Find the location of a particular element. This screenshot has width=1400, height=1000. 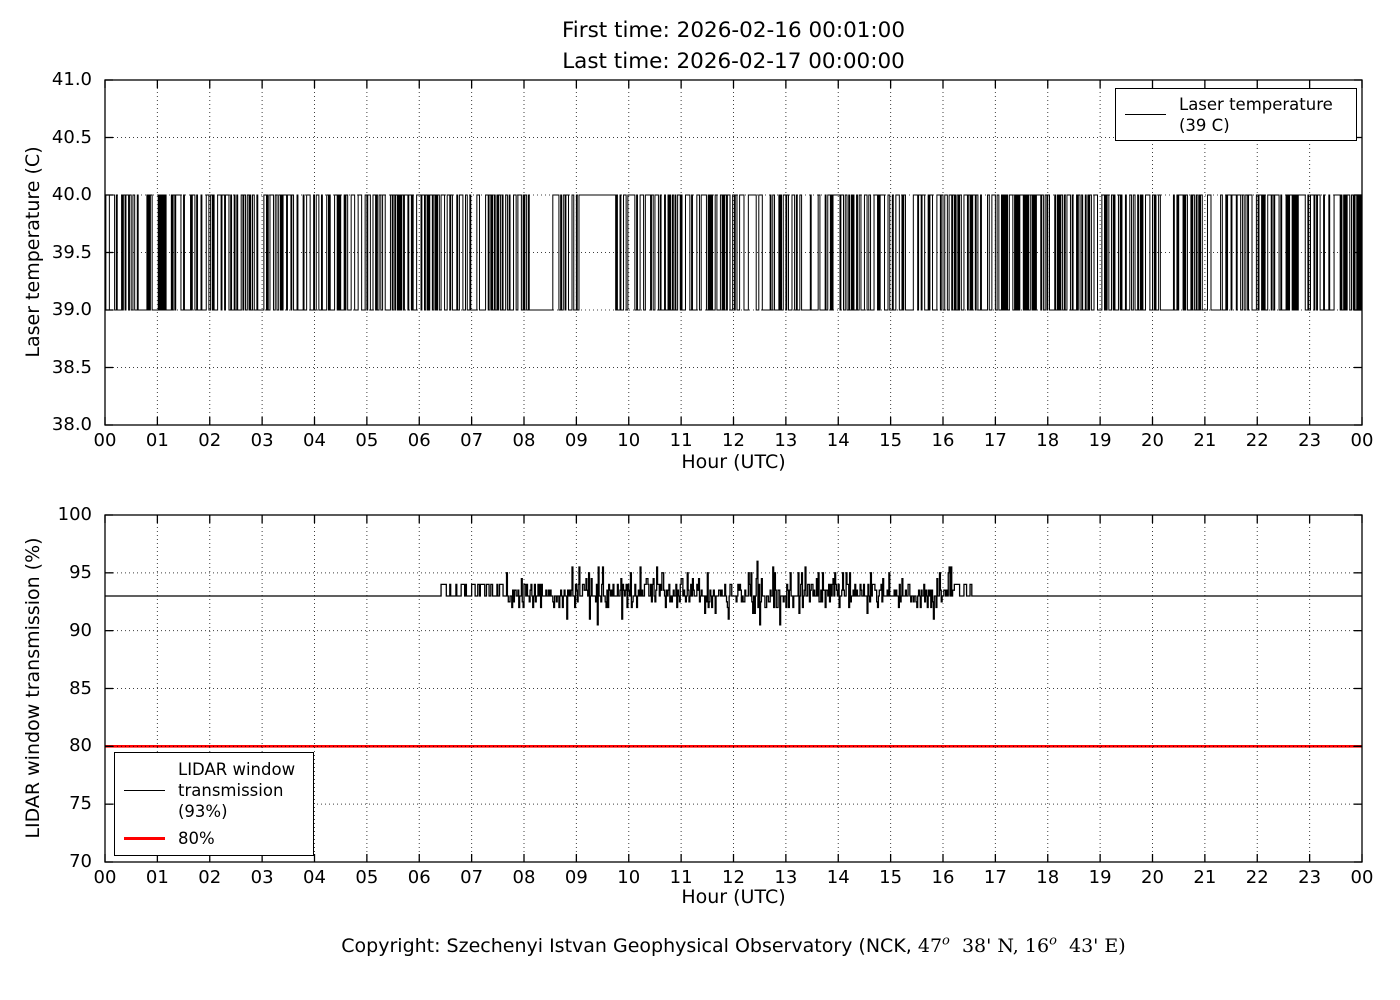

threshold-legend-label: 80% is located at coordinates (196, 838).